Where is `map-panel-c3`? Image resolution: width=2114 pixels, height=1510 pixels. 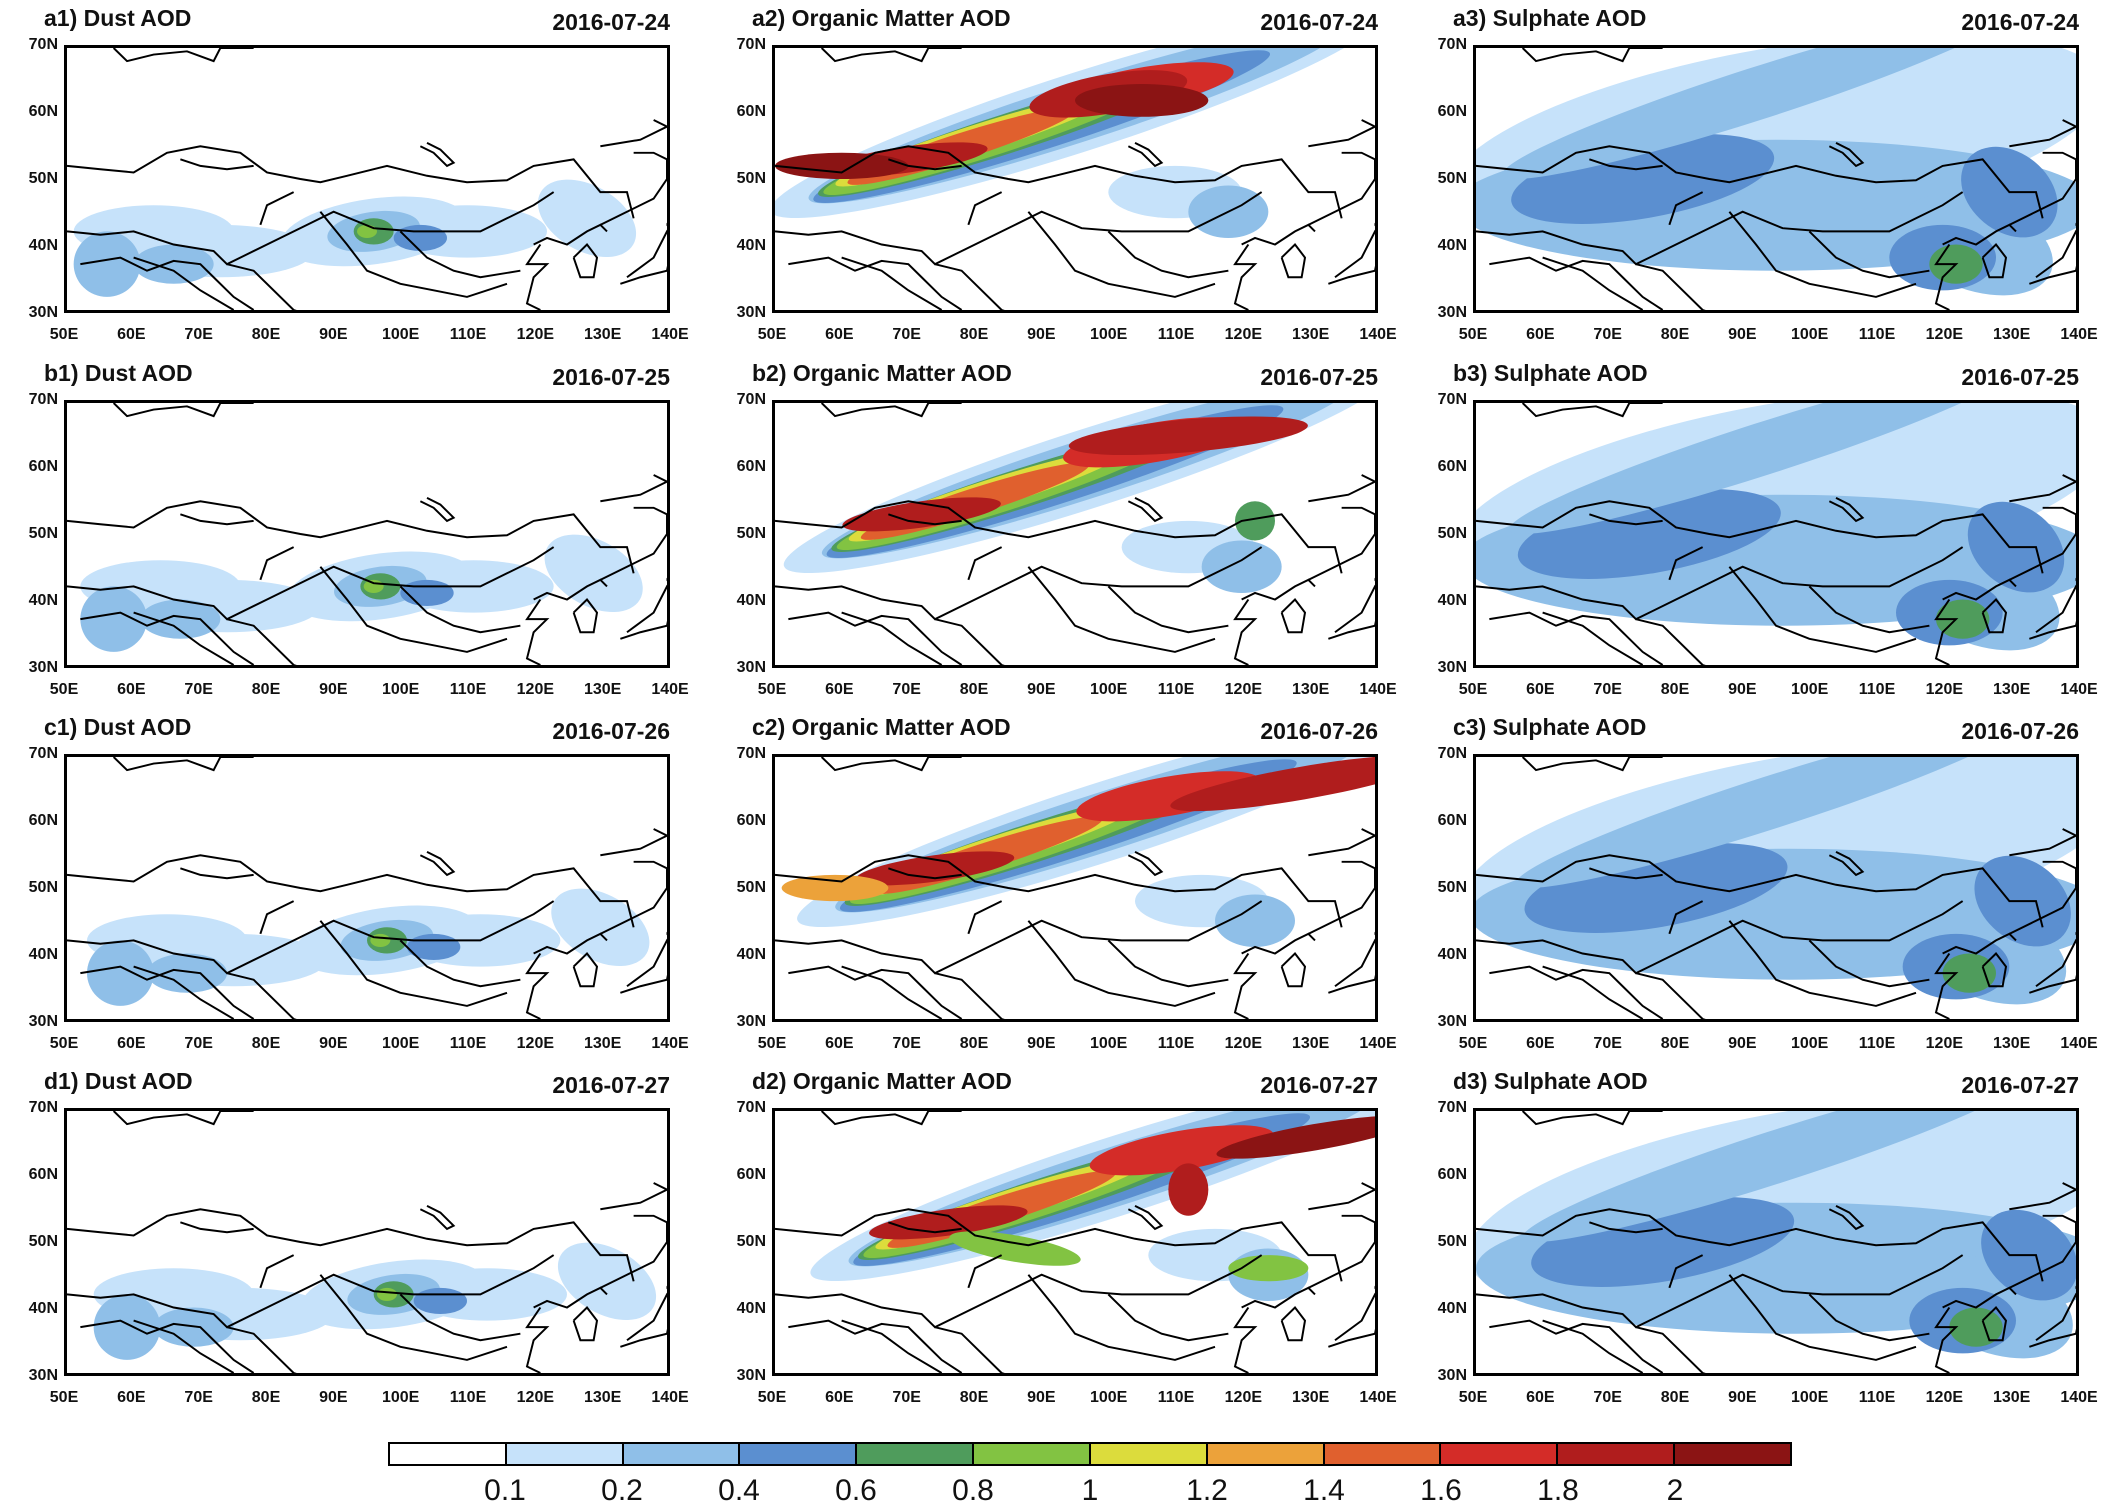 map-panel-c3 is located at coordinates (1776, 888).